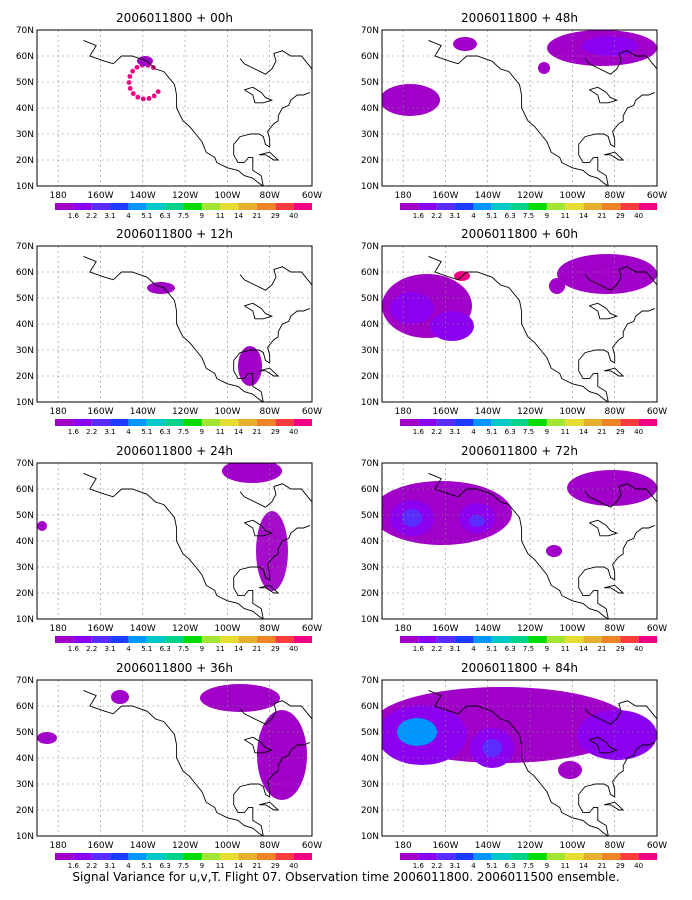  I want to click on colorbar-label: 5.1, so click(146, 649).